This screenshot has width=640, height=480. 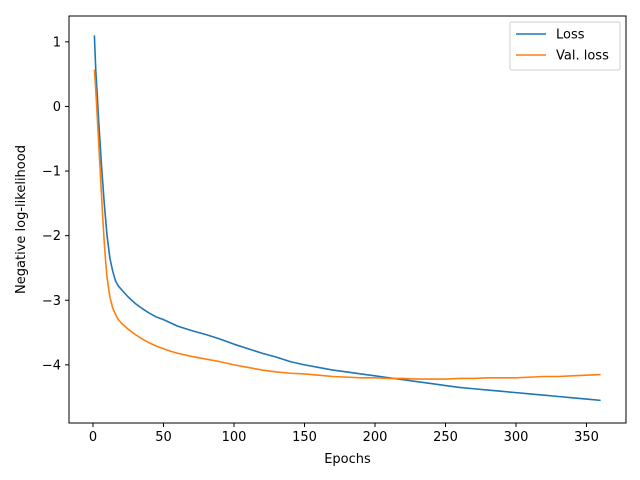 What do you see at coordinates (51, 172) in the screenshot?
I see `y-tick-label: −1` at bounding box center [51, 172].